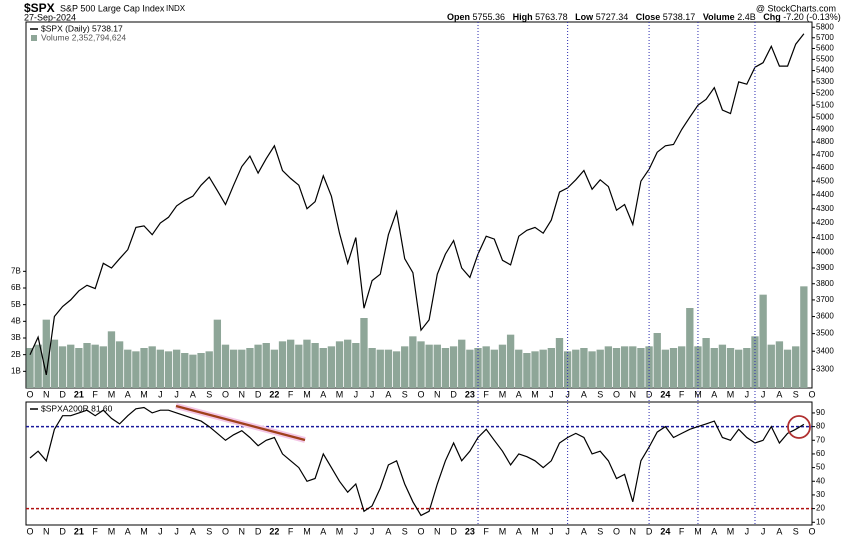  Describe the element at coordinates (825, 167) in the screenshot. I see `y-tick-label: 4600` at that location.